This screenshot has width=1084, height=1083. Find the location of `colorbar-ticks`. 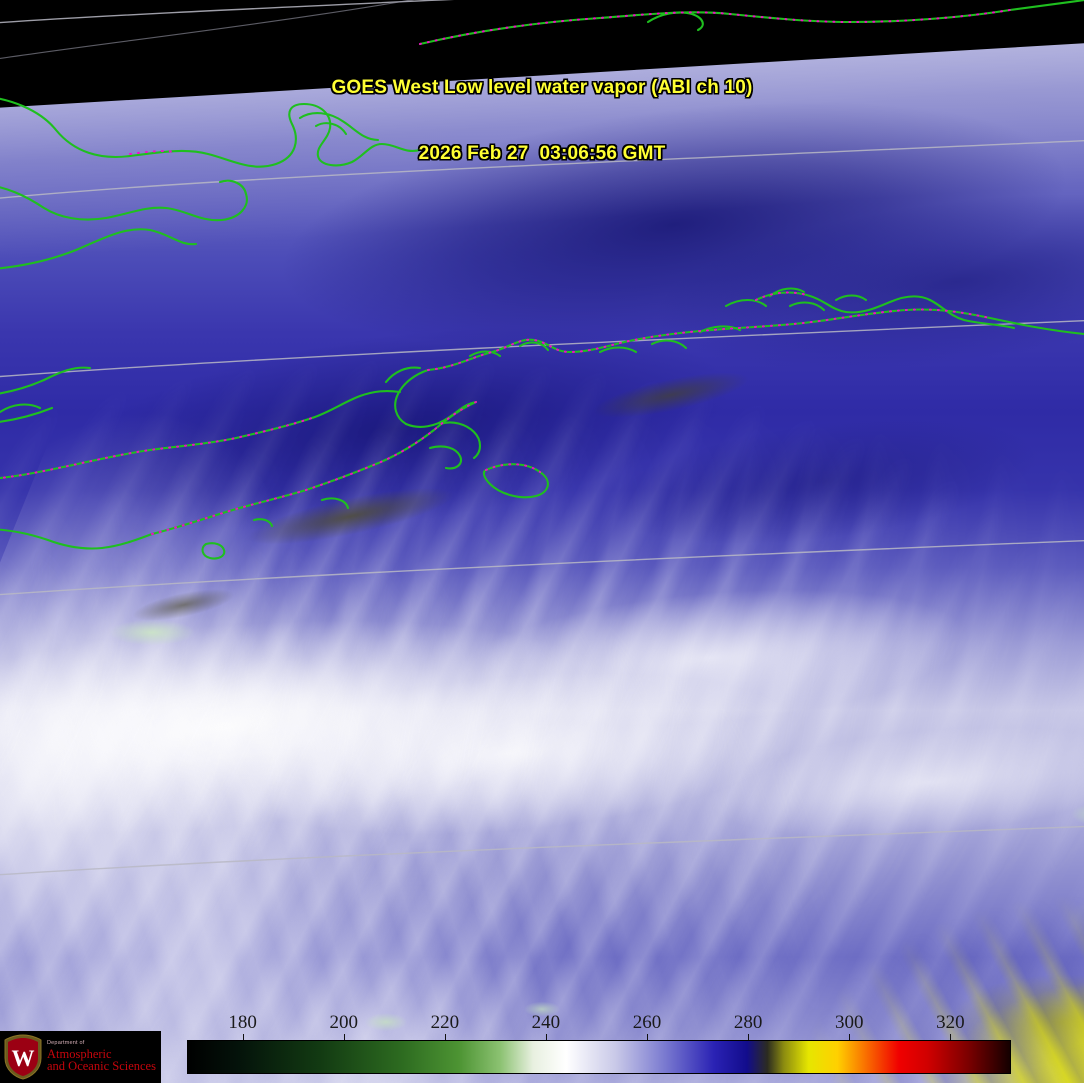

colorbar-ticks is located at coordinates (599, 1037).